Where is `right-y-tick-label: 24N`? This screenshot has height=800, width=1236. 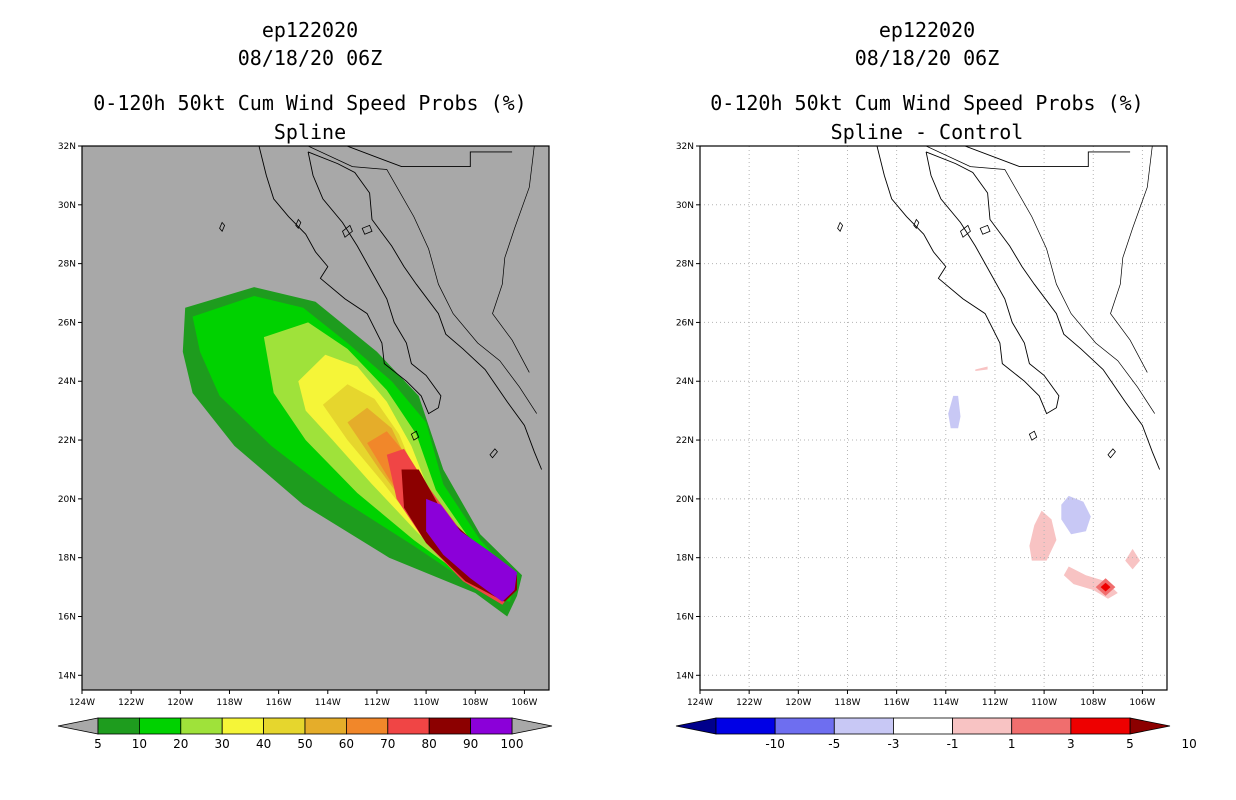 right-y-tick-label: 24N is located at coordinates (685, 382).